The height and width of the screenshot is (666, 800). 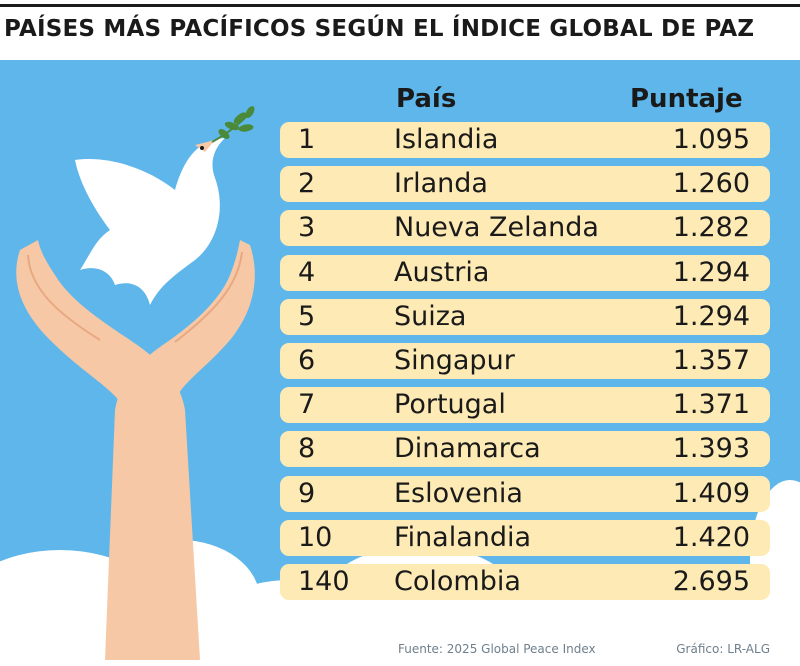 I want to click on rank-cell: 9, so click(x=307, y=493).